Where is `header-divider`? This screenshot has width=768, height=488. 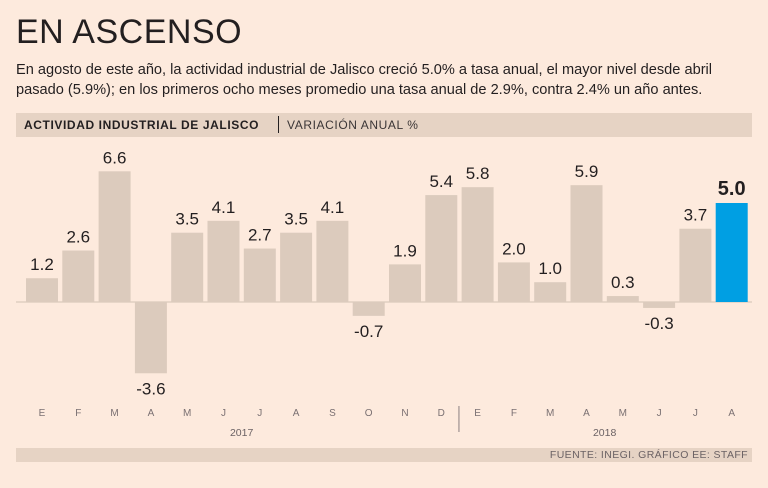
header-divider is located at coordinates (278, 124).